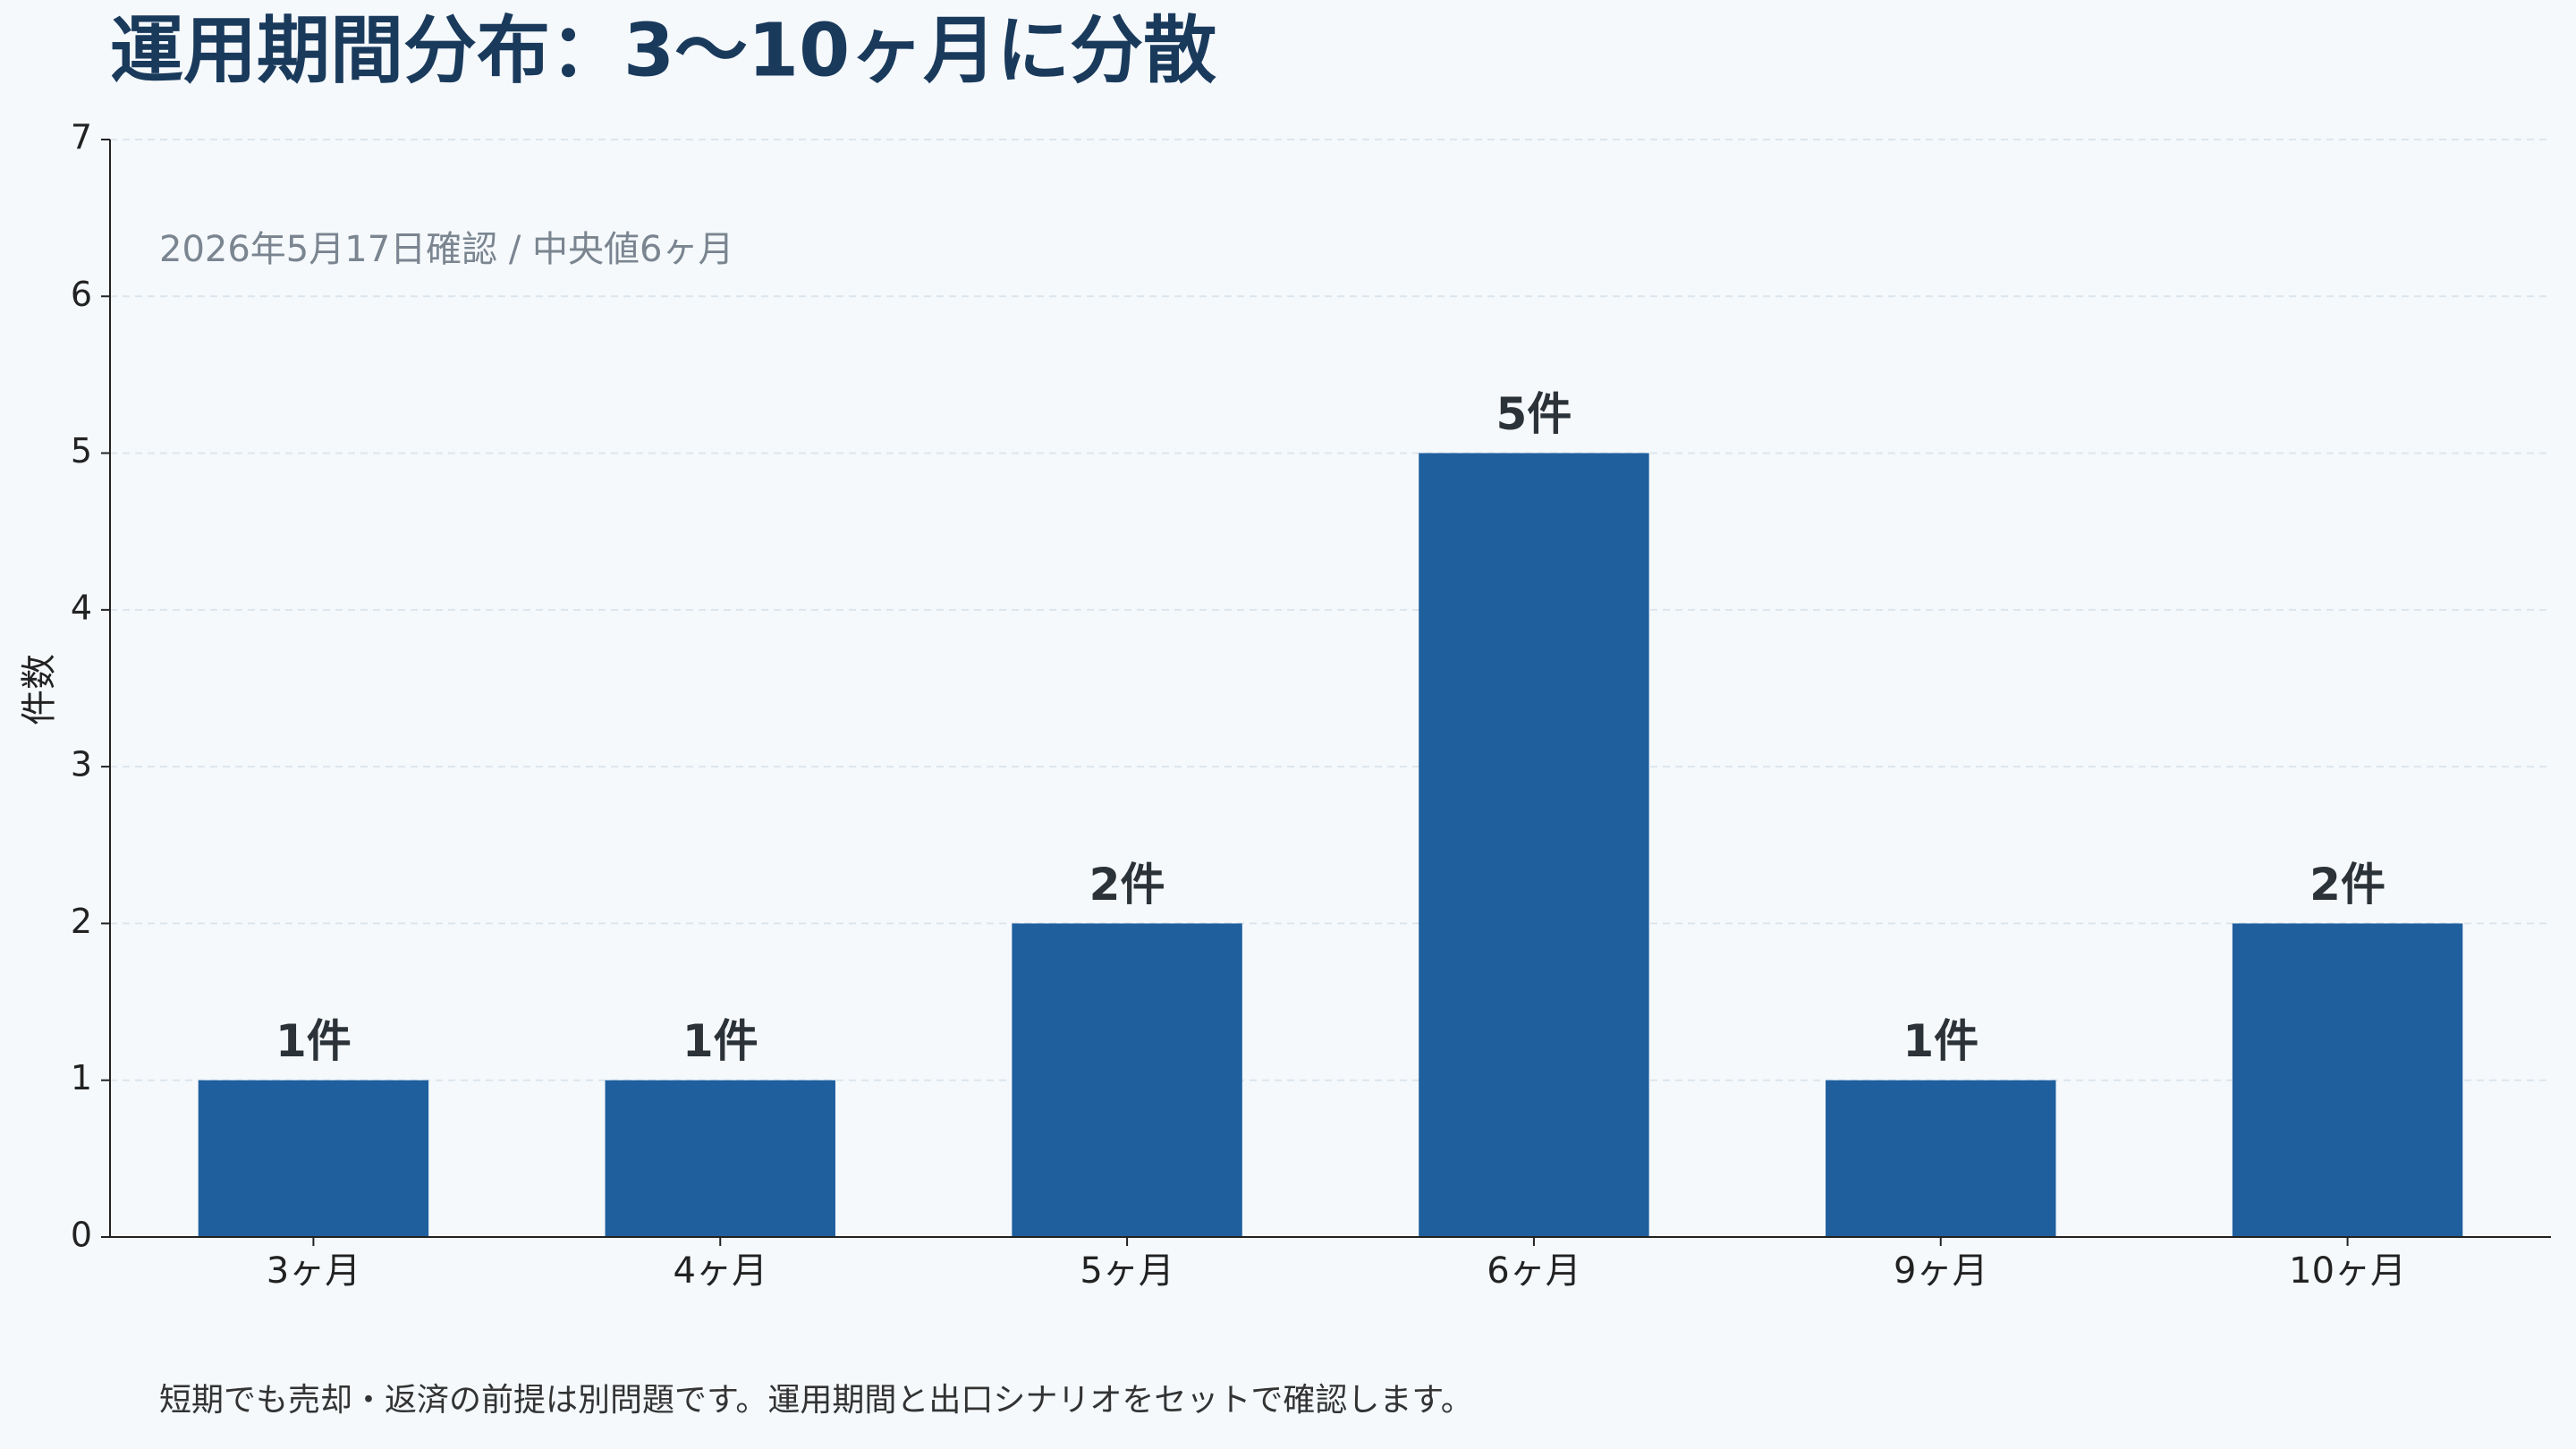 The image size is (2576, 1449). Describe the element at coordinates (81, 137) in the screenshot. I see `y-tick-label: 7` at that location.